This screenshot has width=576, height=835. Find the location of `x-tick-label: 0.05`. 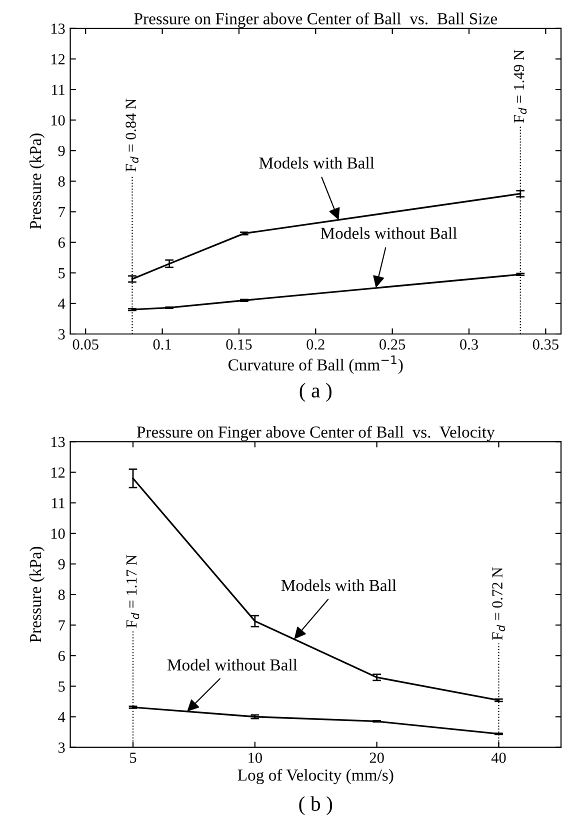

x-tick-label: 0.05 is located at coordinates (85, 344).